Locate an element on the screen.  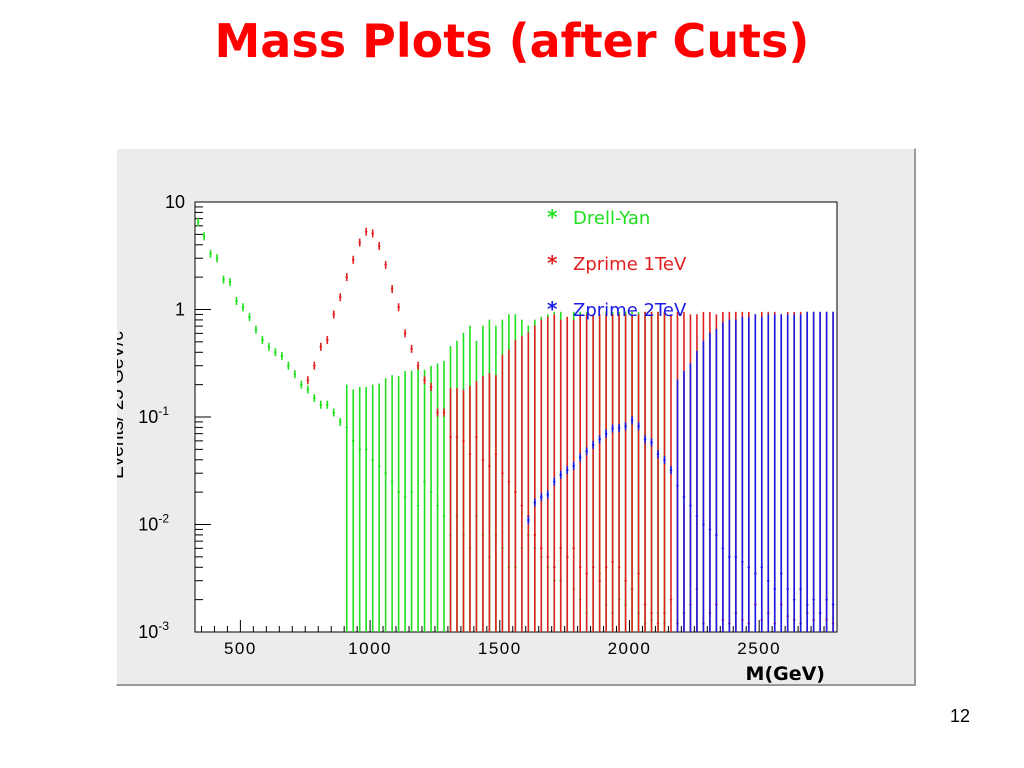
x-tick-label: 500 is located at coordinates (240, 648).